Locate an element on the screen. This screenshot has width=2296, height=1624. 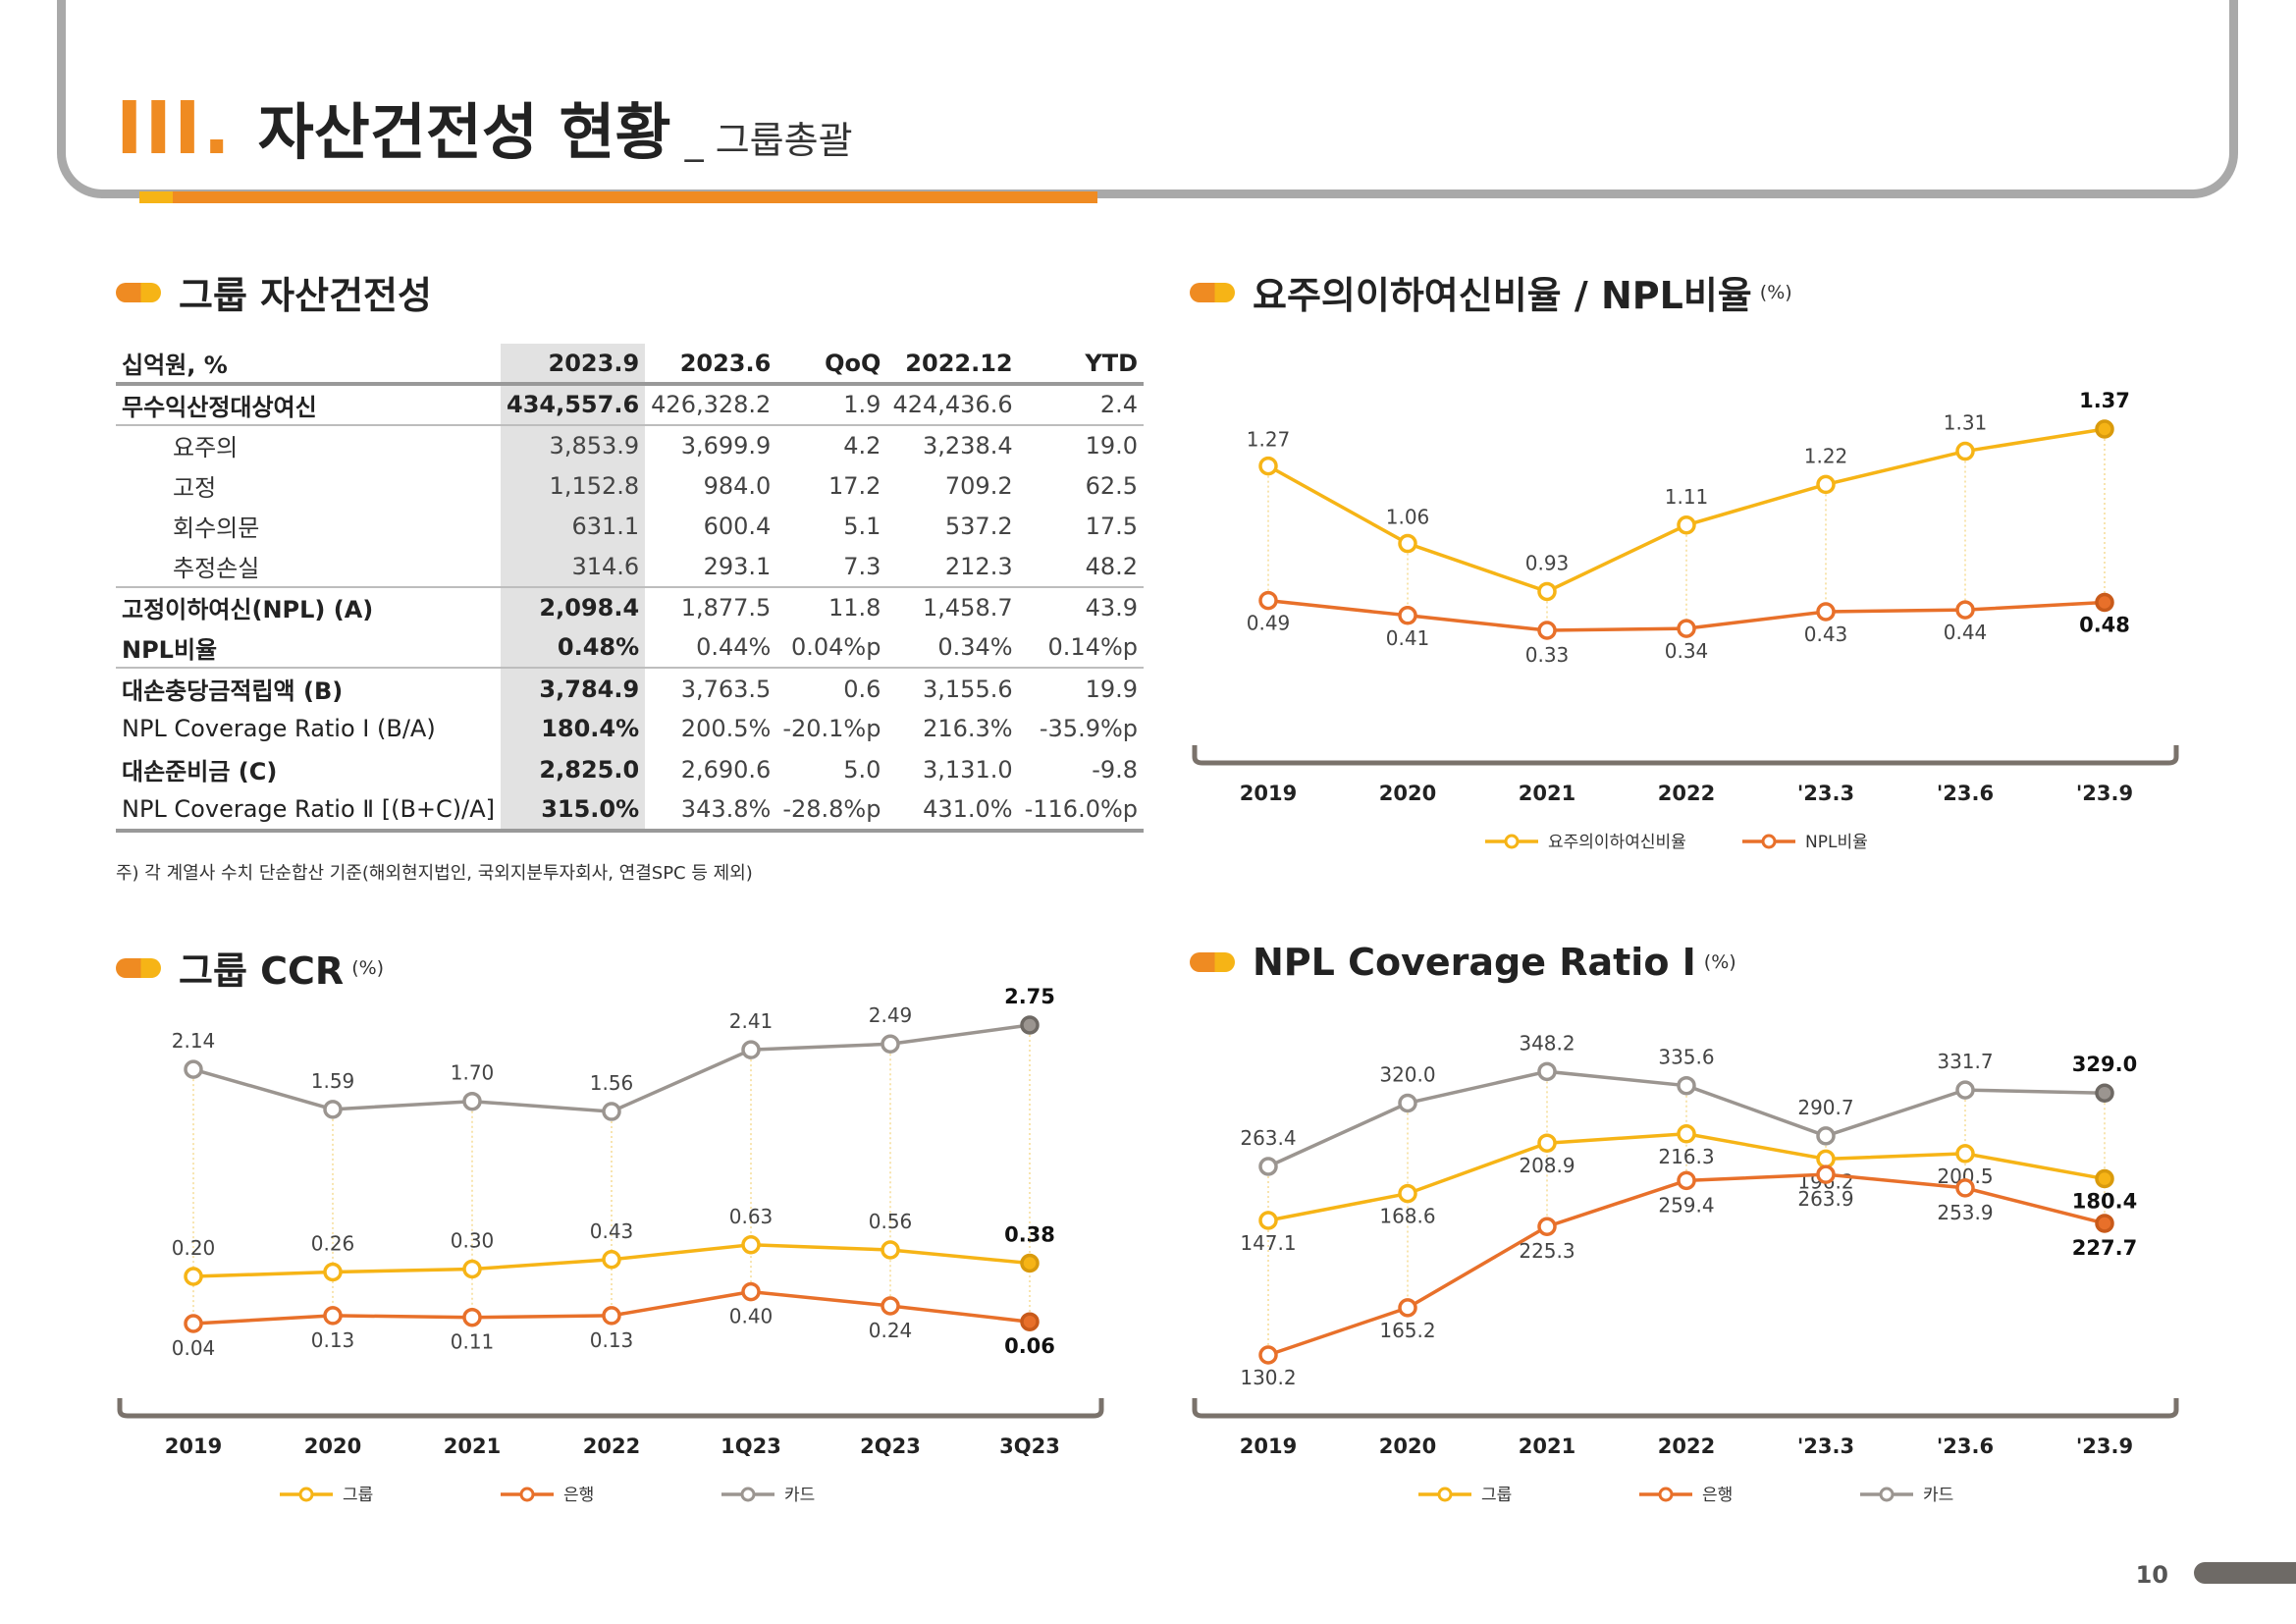
cell: 200.5% is located at coordinates (726, 729).